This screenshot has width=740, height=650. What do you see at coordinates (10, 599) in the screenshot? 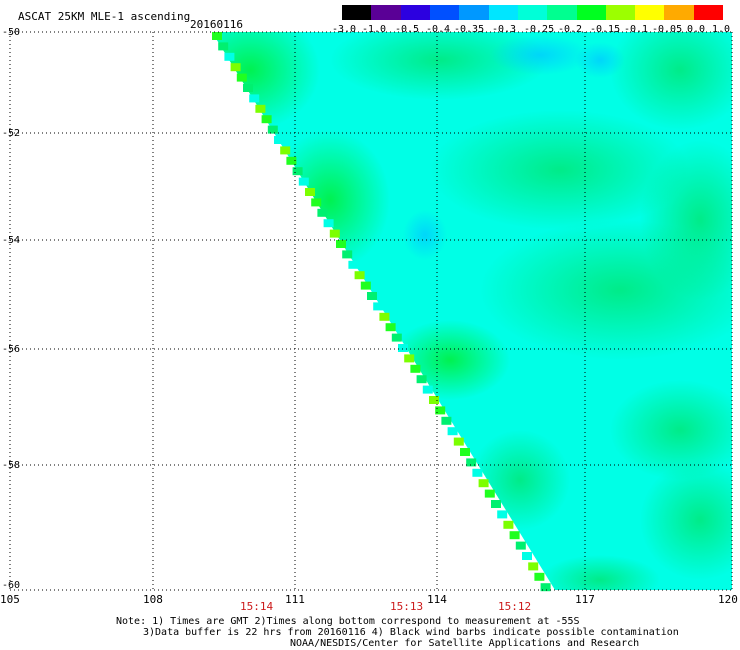
I see `lon-tick-label: 105` at bounding box center [10, 599].